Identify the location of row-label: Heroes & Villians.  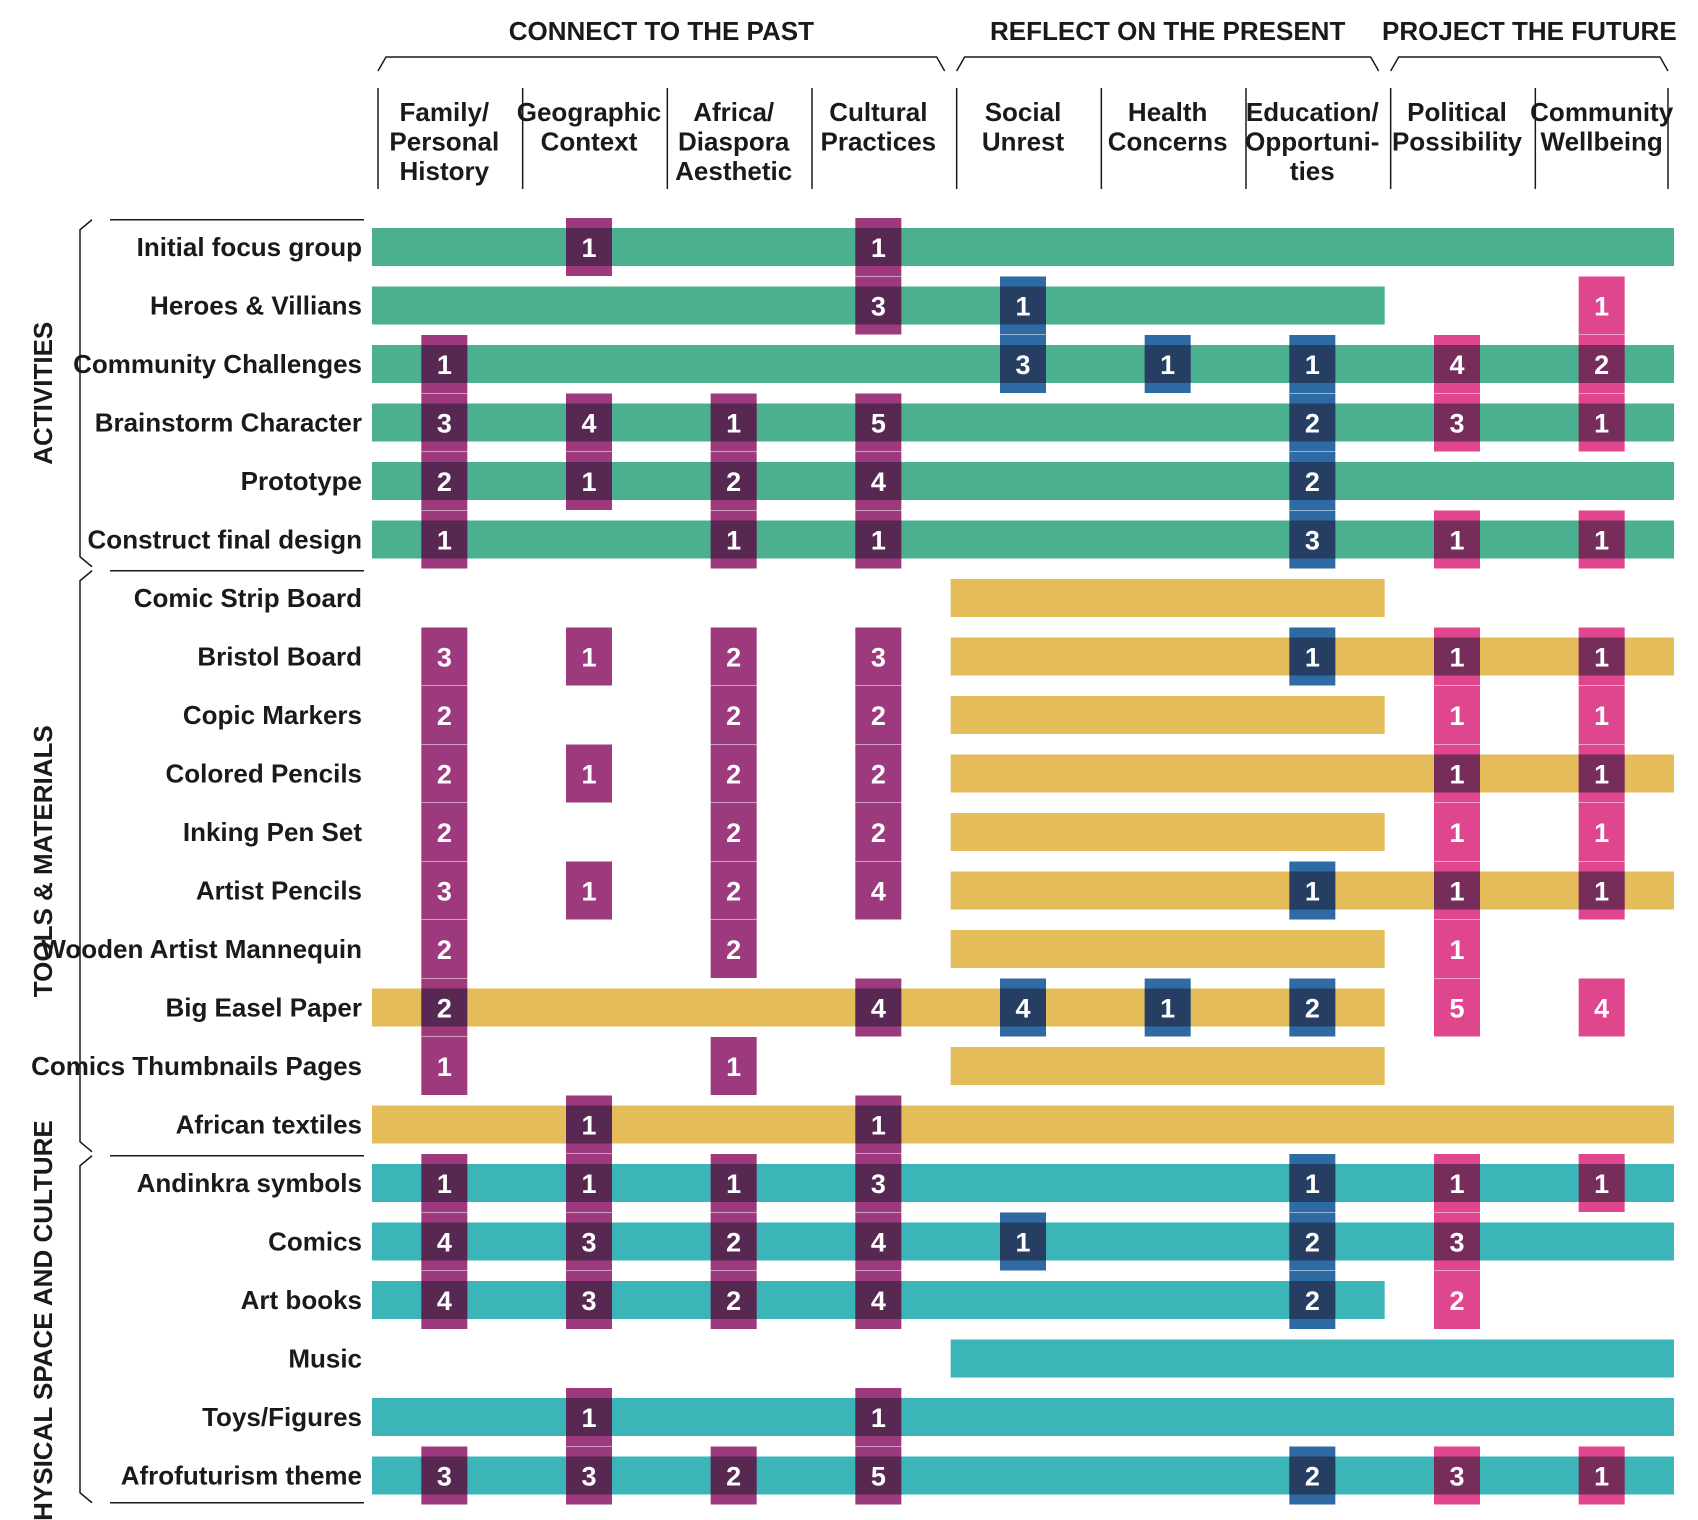
(256, 306).